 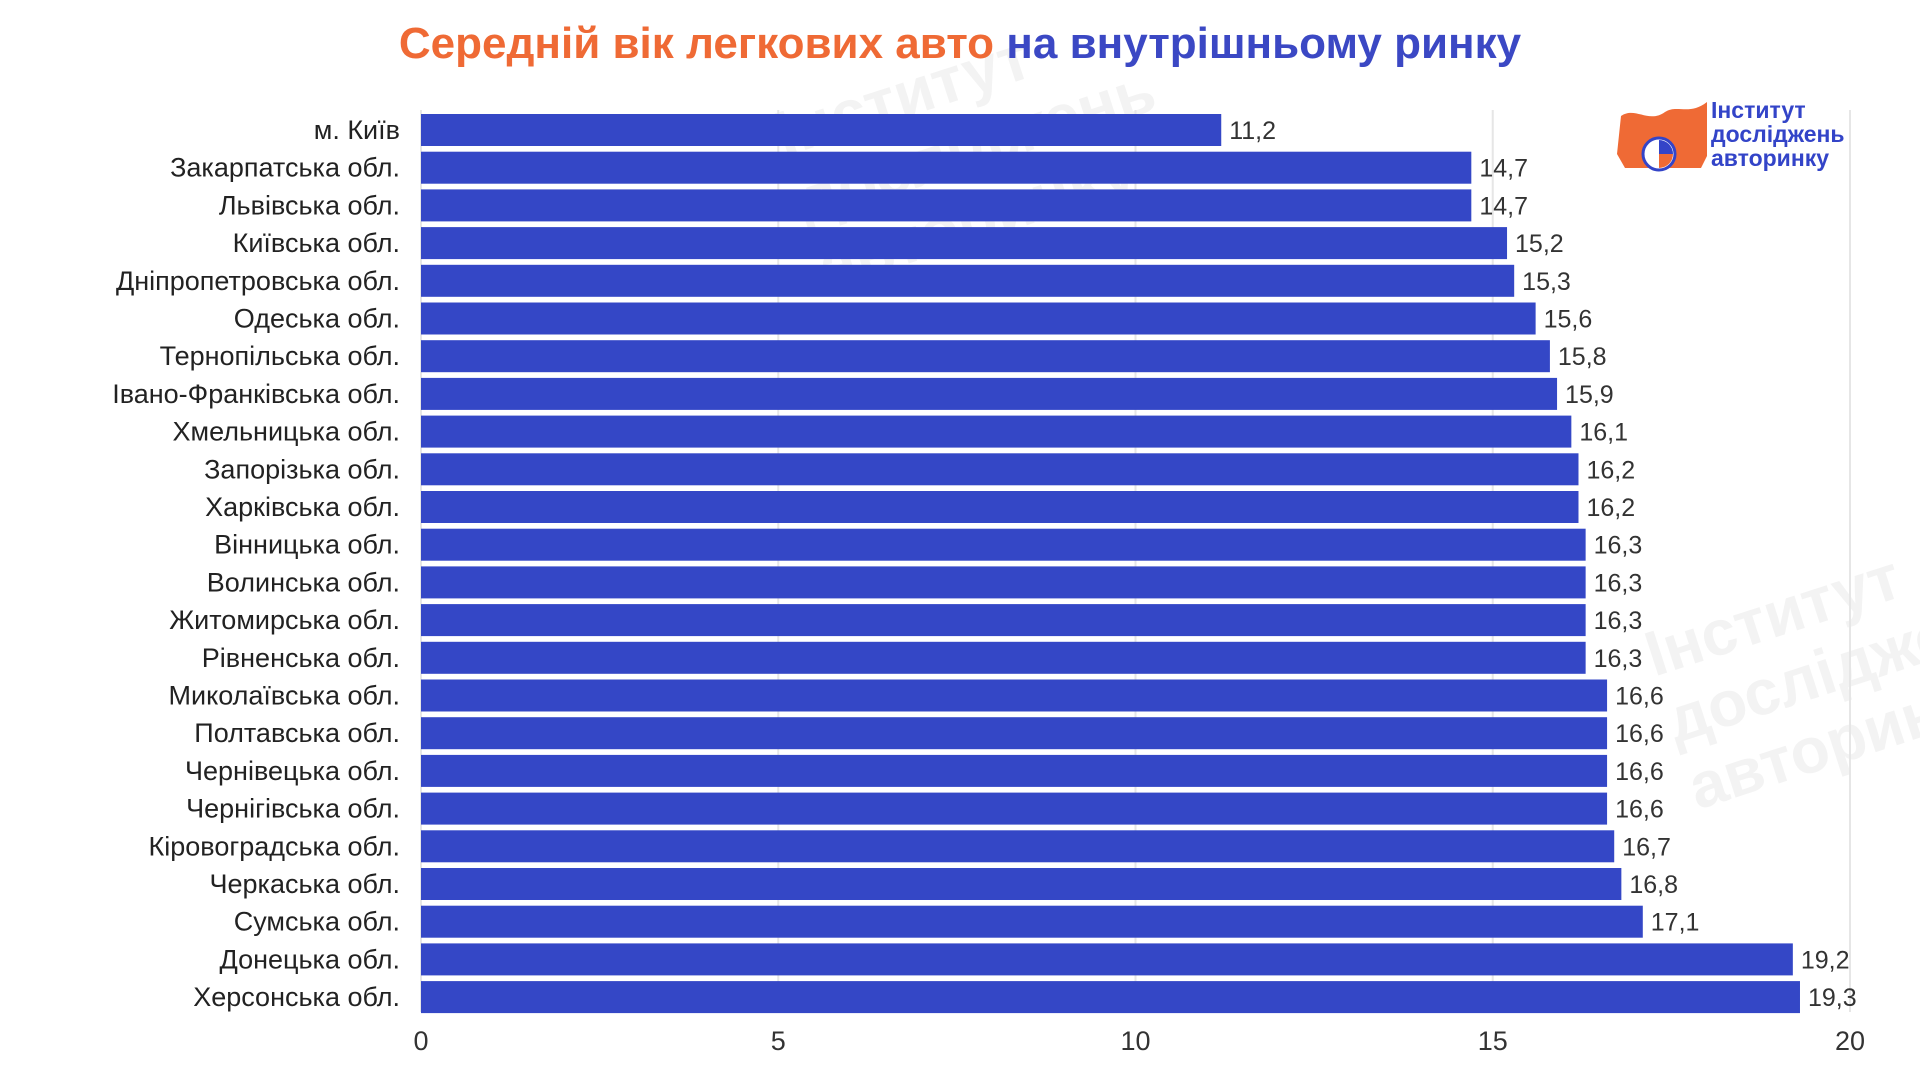 I want to click on value-label: 19,3, so click(x=1832, y=998).